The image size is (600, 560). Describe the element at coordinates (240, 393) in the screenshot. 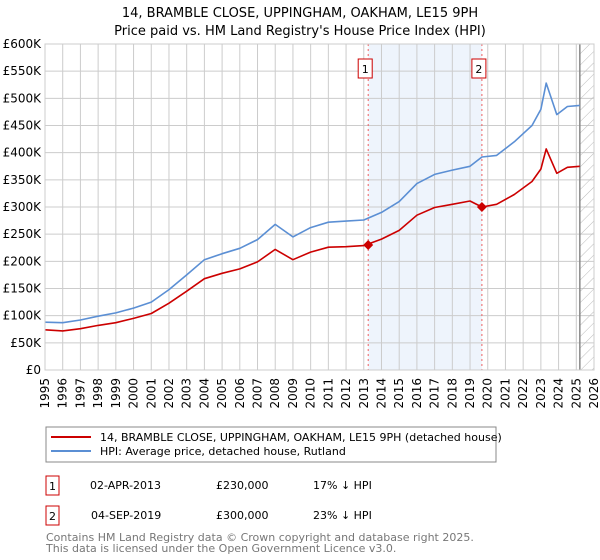

I see `x-tick-label: 2006` at that location.